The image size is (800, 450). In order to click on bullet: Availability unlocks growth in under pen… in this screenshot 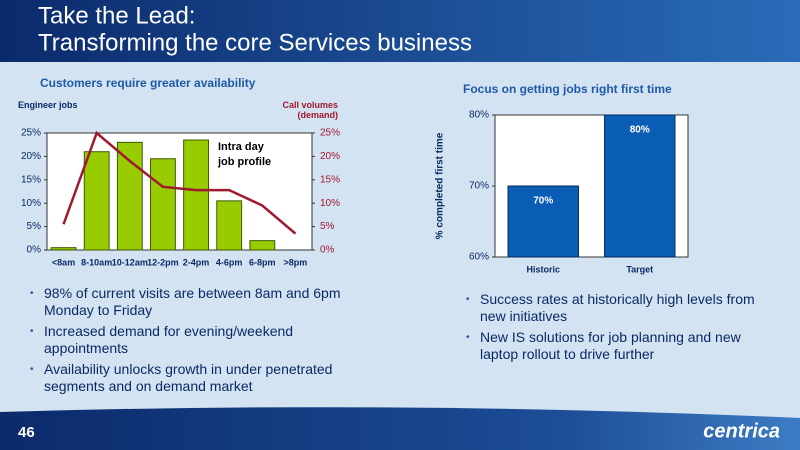, I will do `click(190, 378)`.